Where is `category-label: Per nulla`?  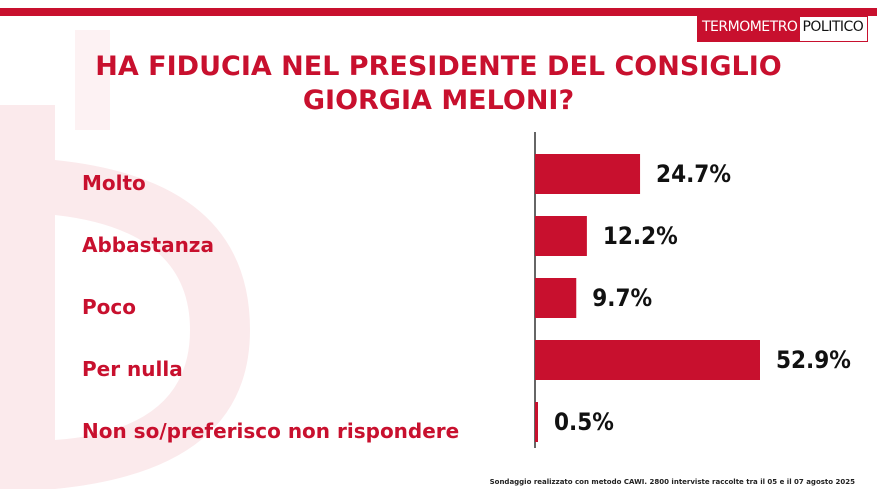
category-label: Per nulla is located at coordinates (132, 369).